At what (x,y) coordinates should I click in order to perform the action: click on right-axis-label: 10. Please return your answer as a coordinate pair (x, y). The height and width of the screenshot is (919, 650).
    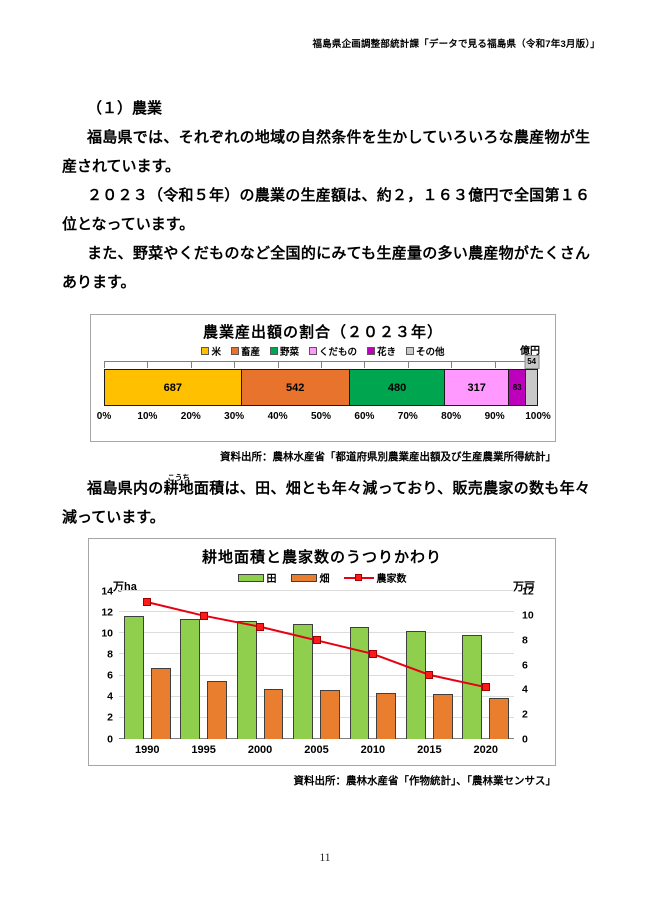
    Looking at the image, I should click on (528, 615).